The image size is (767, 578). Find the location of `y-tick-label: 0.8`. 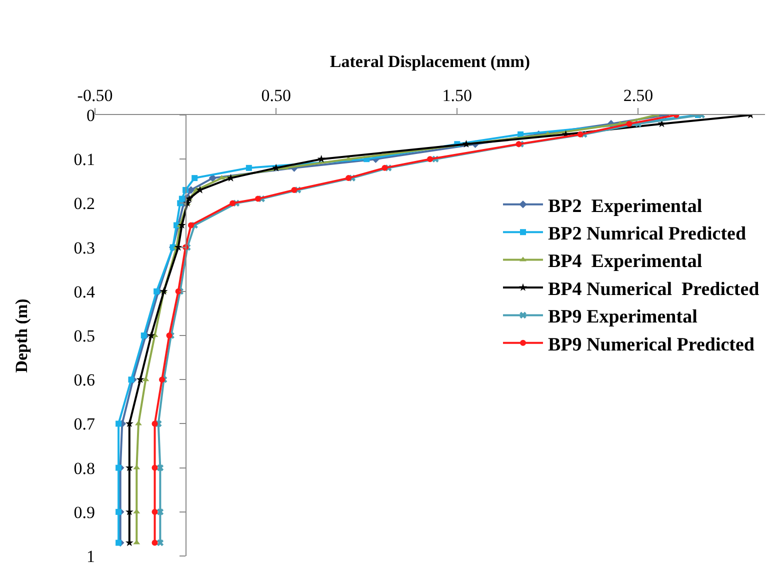

y-tick-label: 0.8 is located at coordinates (84, 468).